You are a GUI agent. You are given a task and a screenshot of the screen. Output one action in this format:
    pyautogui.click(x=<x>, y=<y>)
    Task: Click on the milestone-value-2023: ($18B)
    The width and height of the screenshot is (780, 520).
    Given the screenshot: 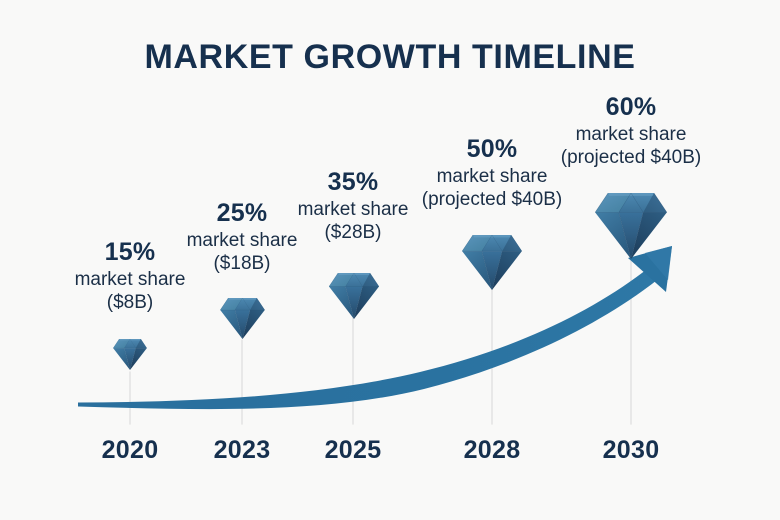 What is the action you would take?
    pyautogui.click(x=242, y=263)
    